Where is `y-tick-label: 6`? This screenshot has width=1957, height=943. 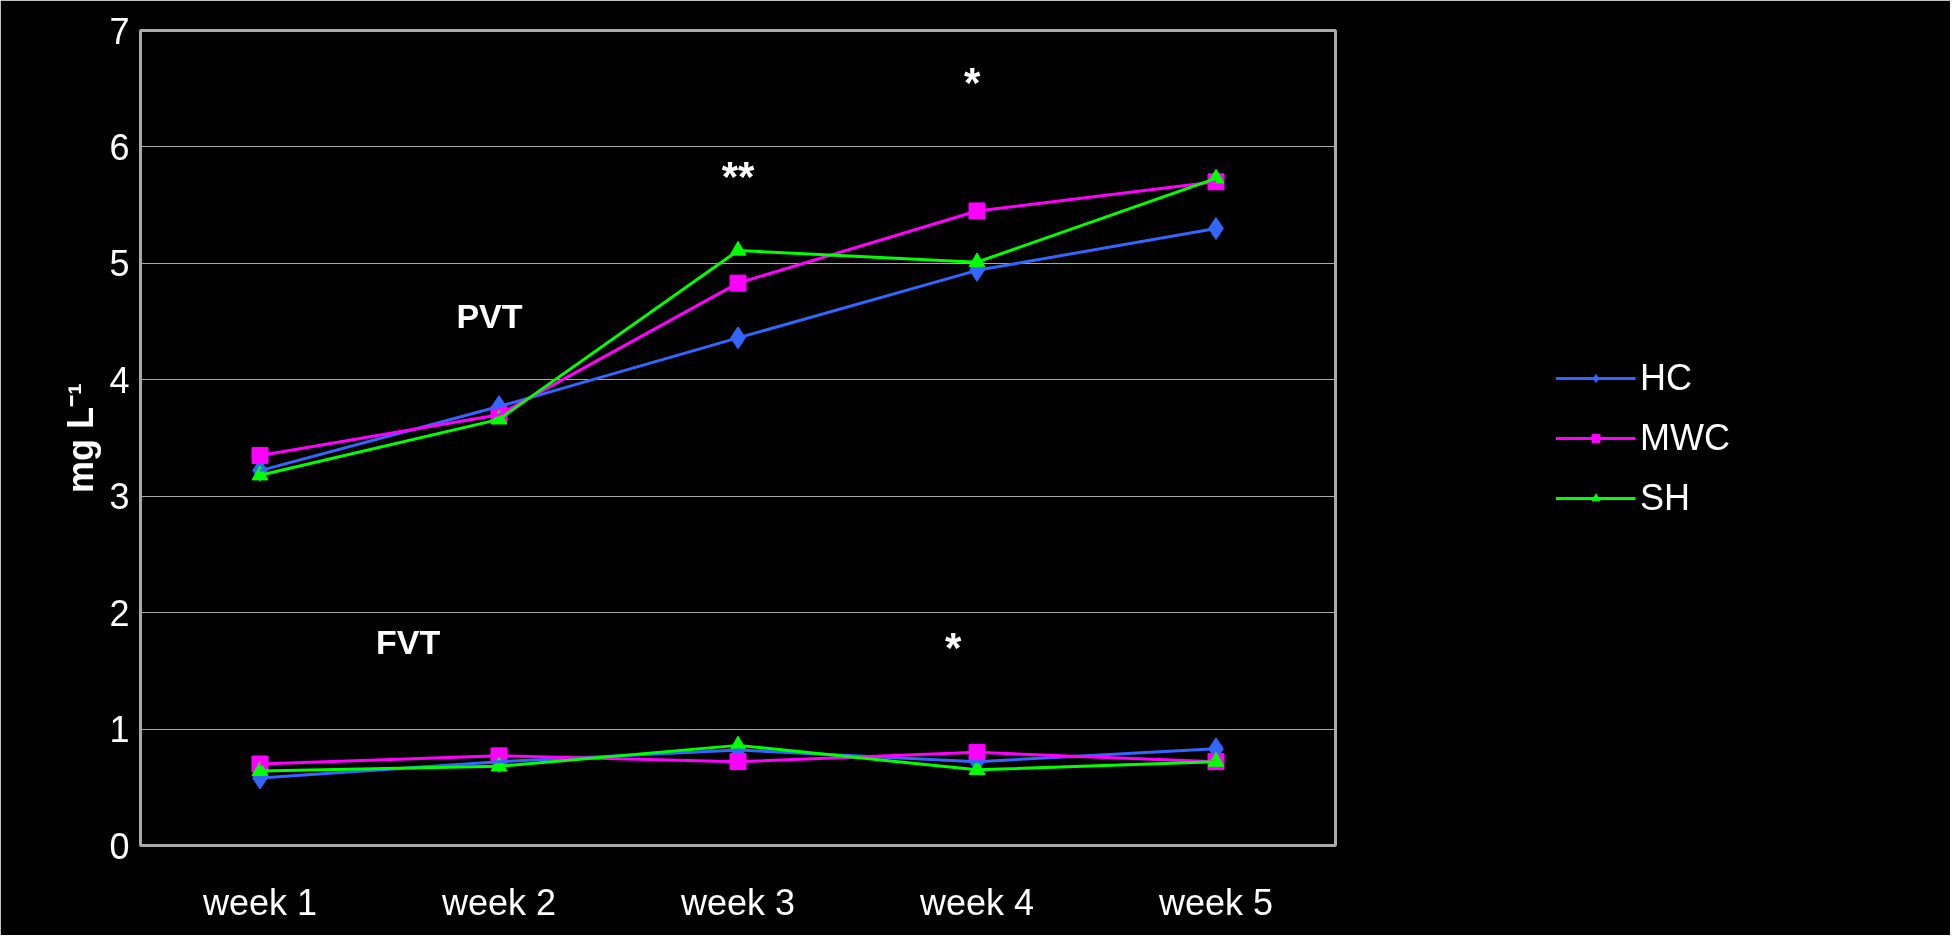 y-tick-label: 6 is located at coordinates (119, 147).